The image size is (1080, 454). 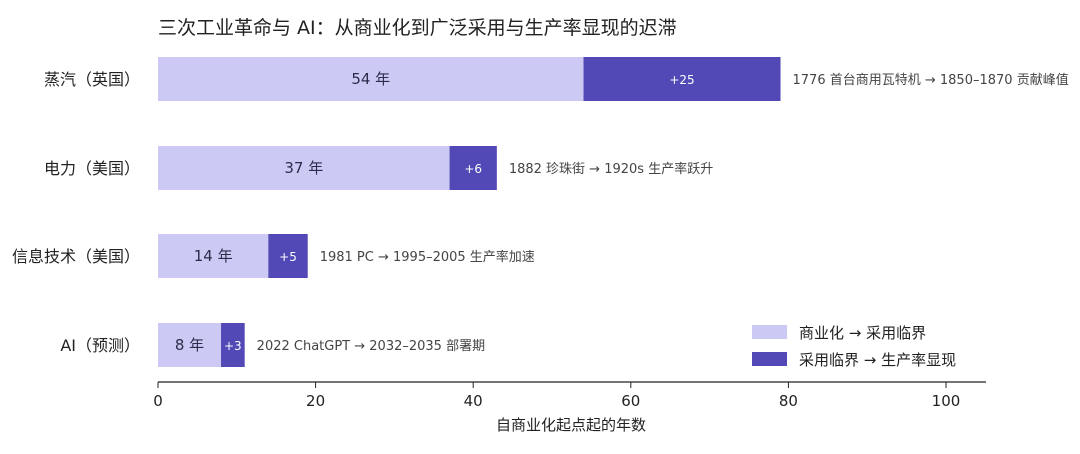 What do you see at coordinates (92, 168) in the screenshot?
I see `category-label: 电力（美国）` at bounding box center [92, 168].